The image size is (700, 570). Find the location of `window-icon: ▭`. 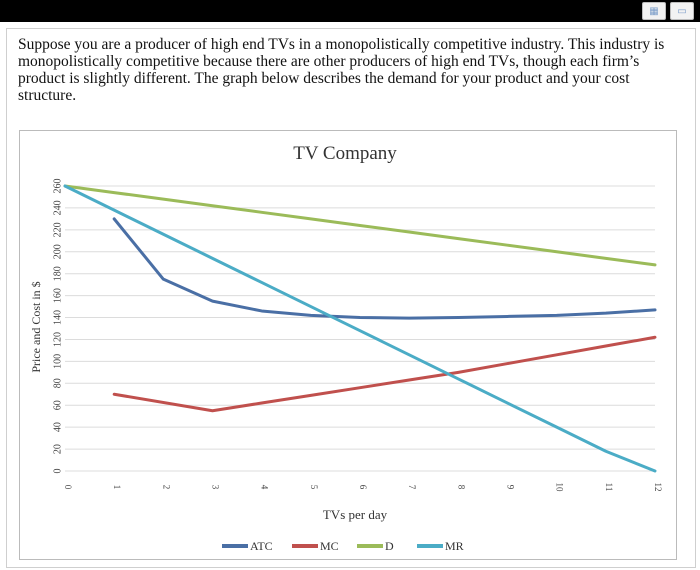

window-icon: ▭ is located at coordinates (682, 11).